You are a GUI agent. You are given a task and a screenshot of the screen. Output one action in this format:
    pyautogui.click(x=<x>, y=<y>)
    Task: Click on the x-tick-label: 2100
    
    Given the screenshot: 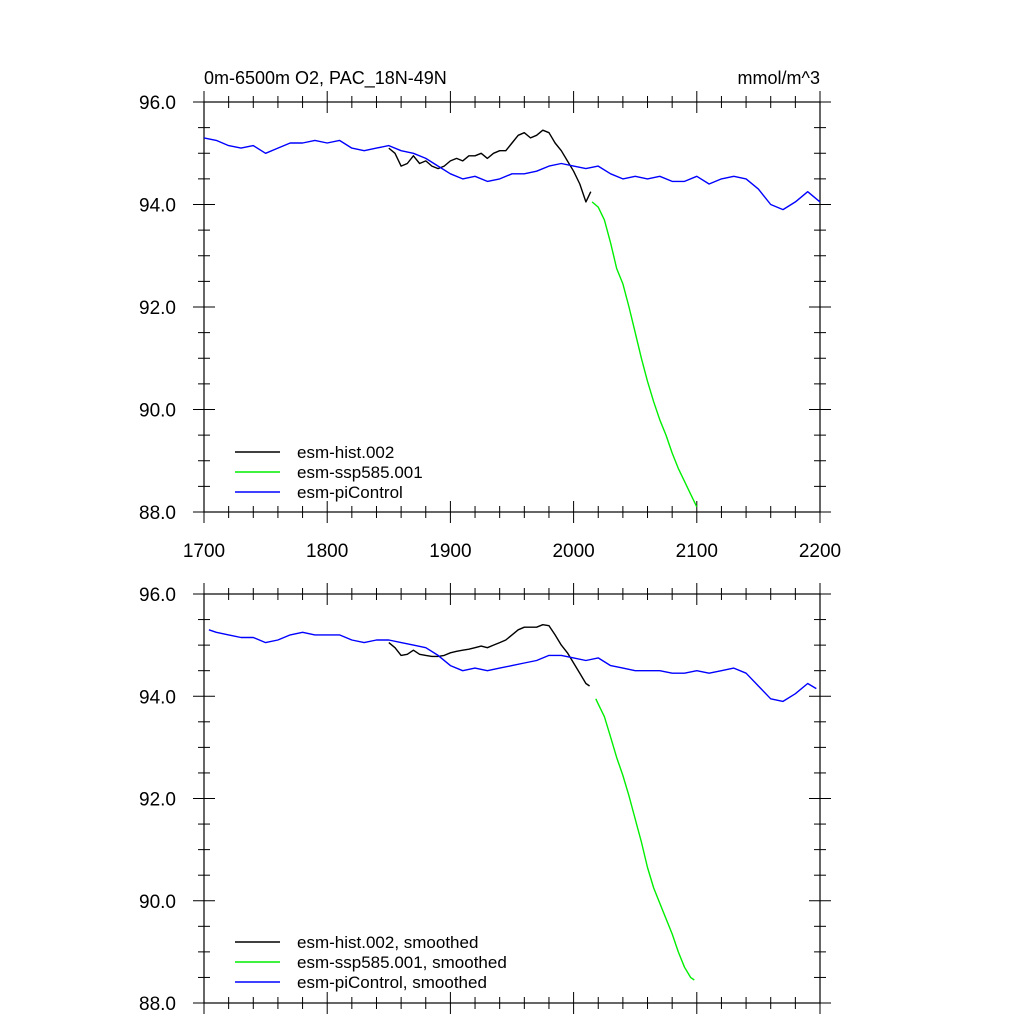 What is the action you would take?
    pyautogui.click(x=697, y=551)
    